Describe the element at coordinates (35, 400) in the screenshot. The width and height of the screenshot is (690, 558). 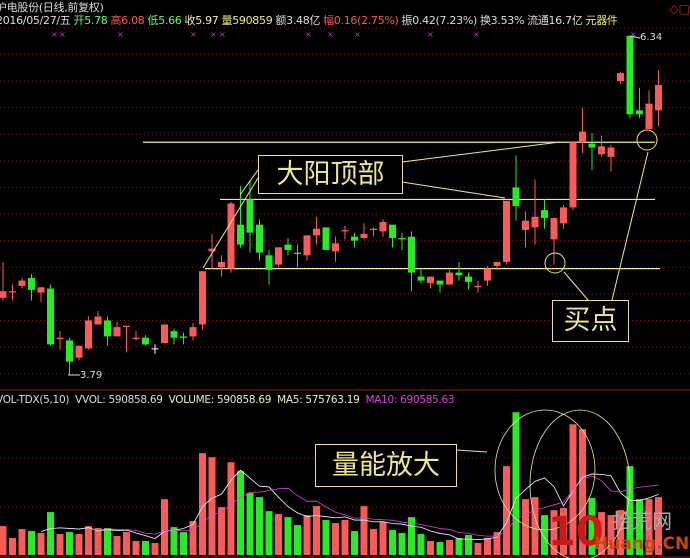
I see `volume-indicator-name: VOL-TDX(5,10)` at that location.